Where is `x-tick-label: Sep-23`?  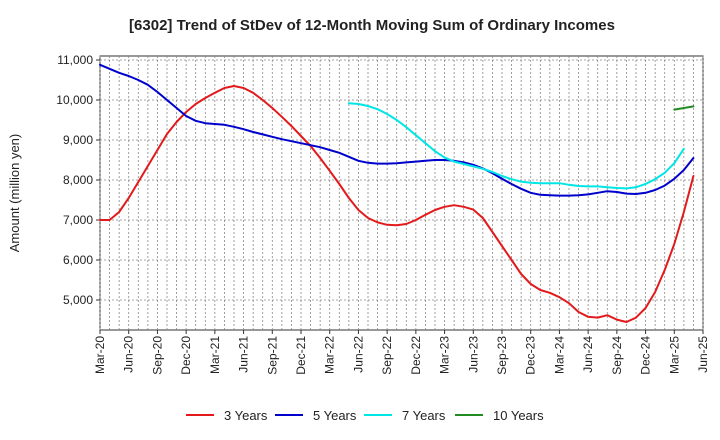 x-tick-label: Sep-23 is located at coordinates (502, 355).